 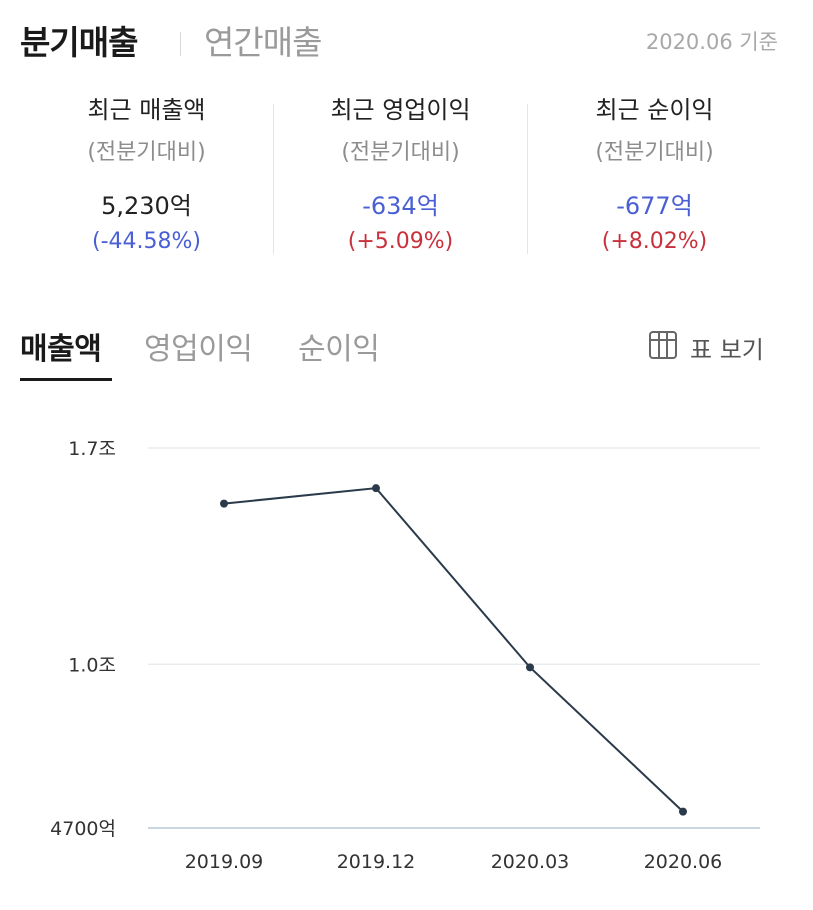 What do you see at coordinates (654, 241) in the screenshot?
I see `metric-change: (+8.02%)` at bounding box center [654, 241].